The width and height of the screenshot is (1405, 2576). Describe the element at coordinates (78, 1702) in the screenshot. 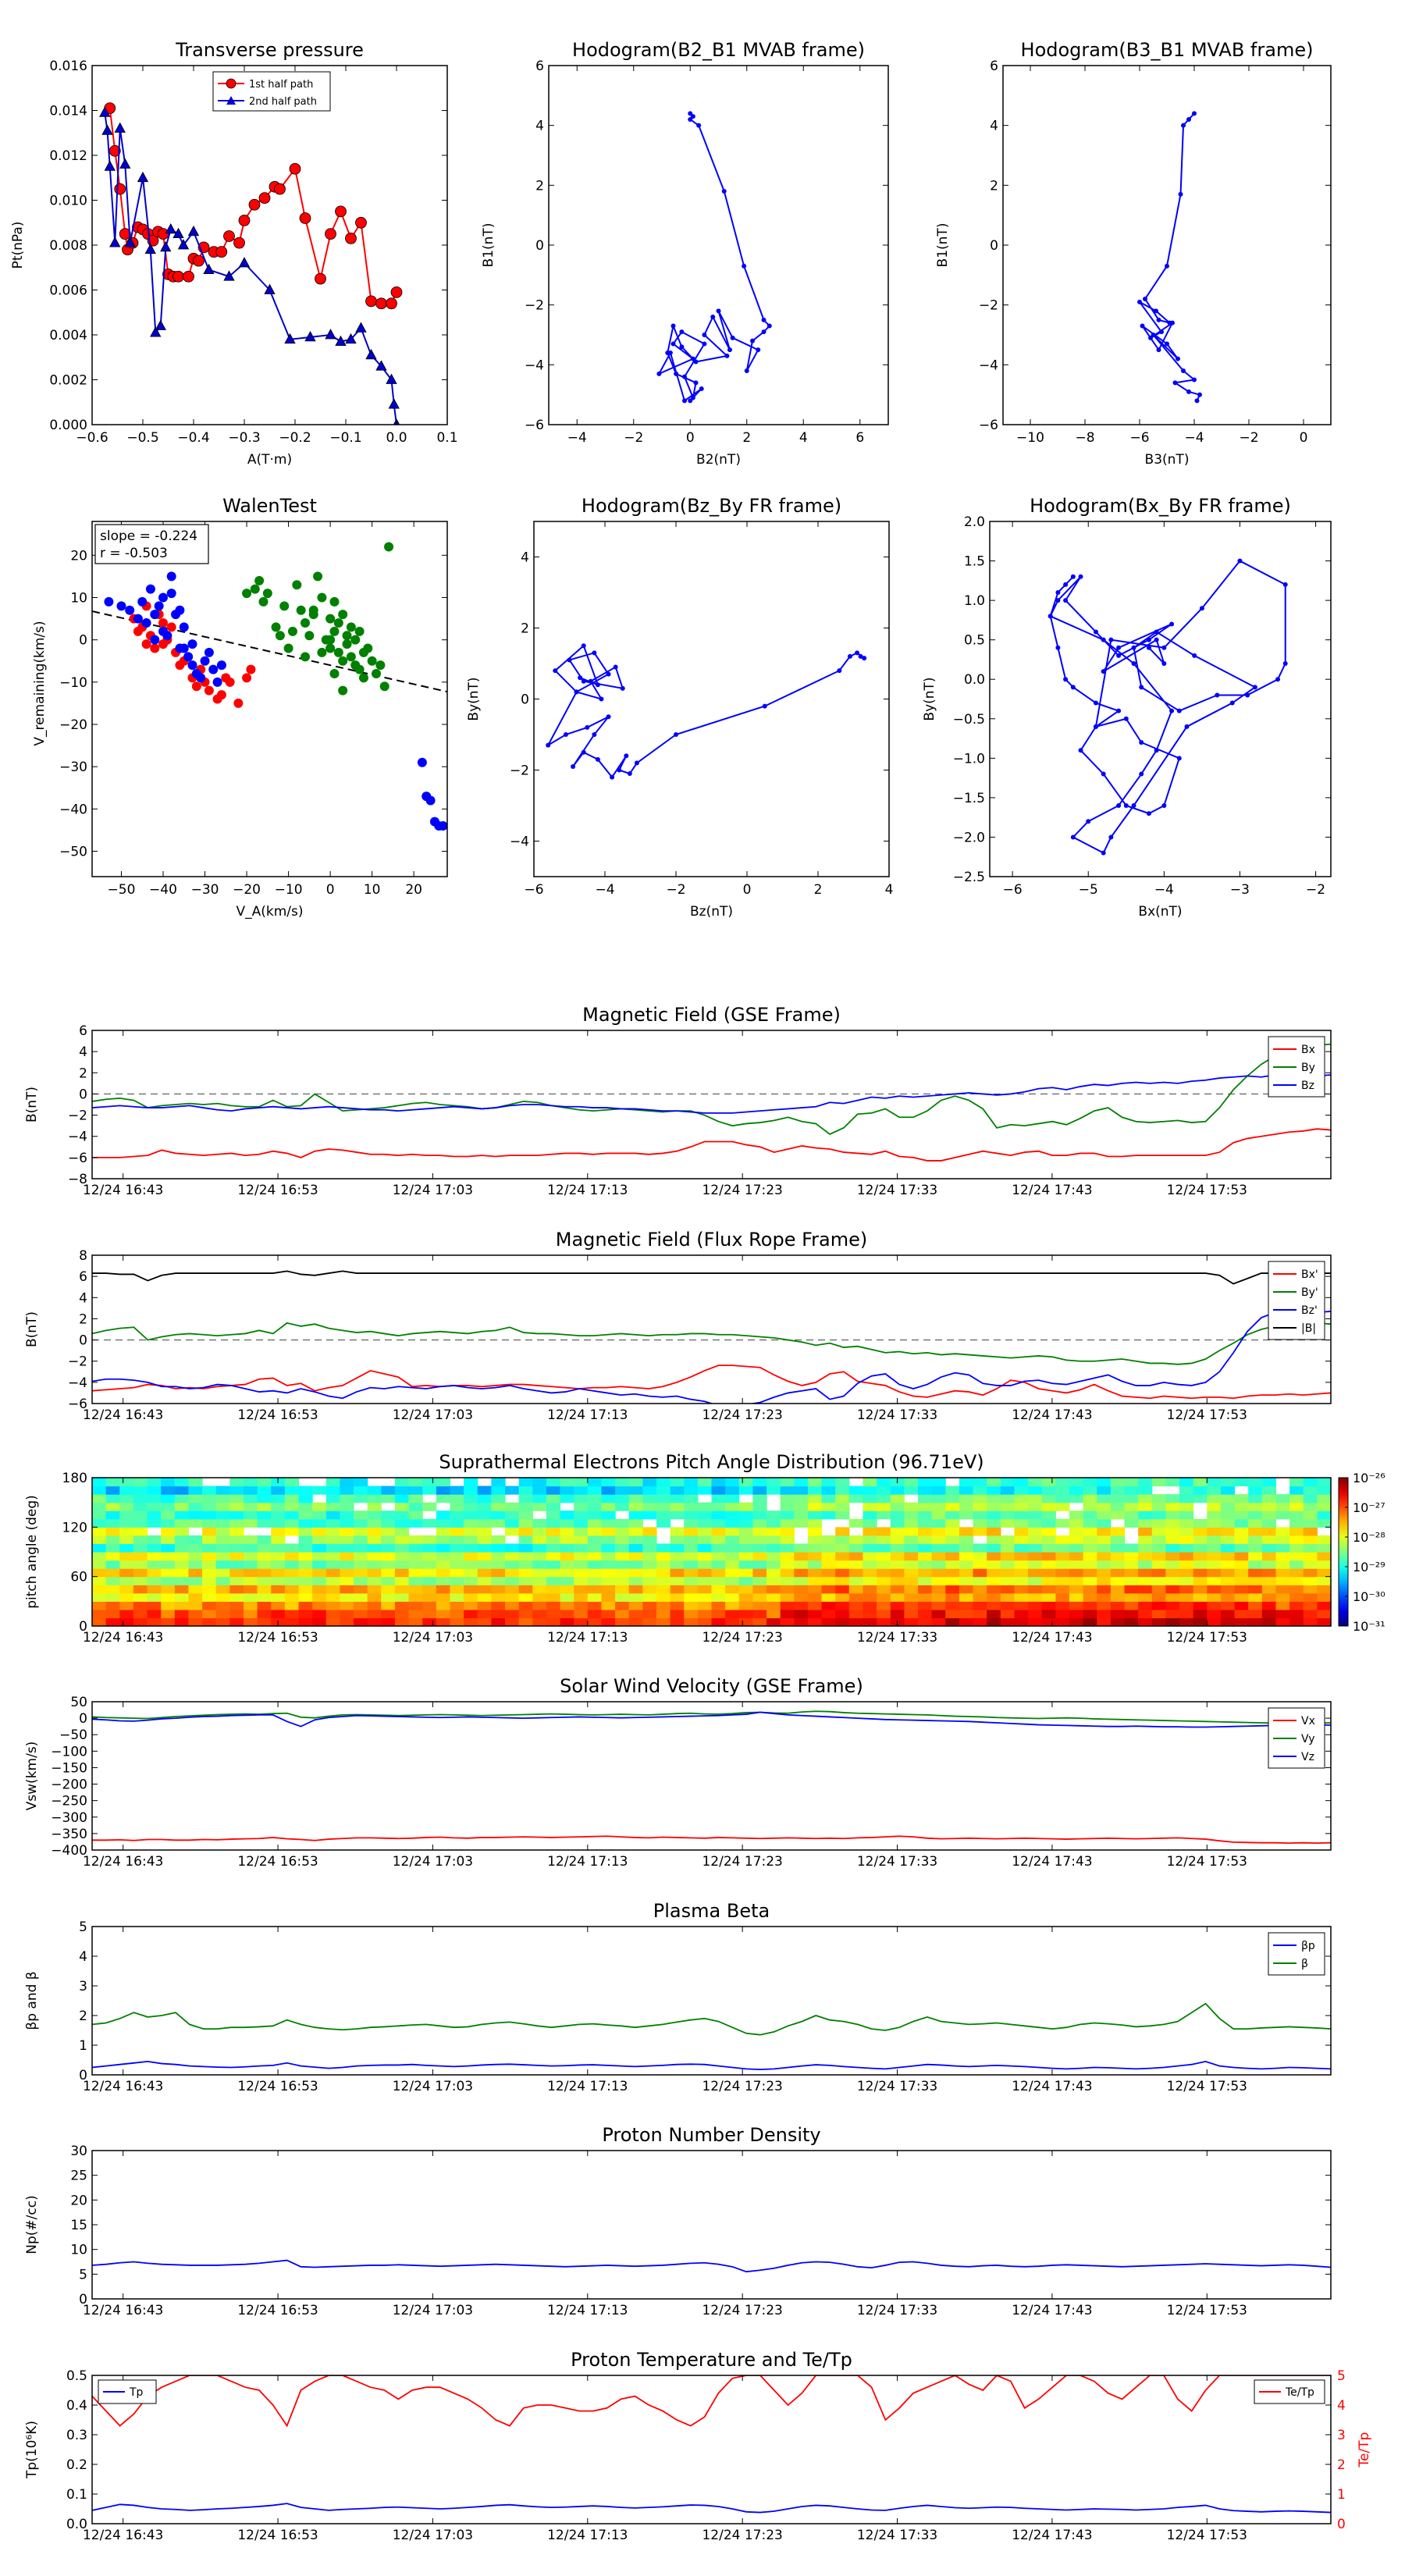

I see `ytick-label-vsw: 50` at that location.